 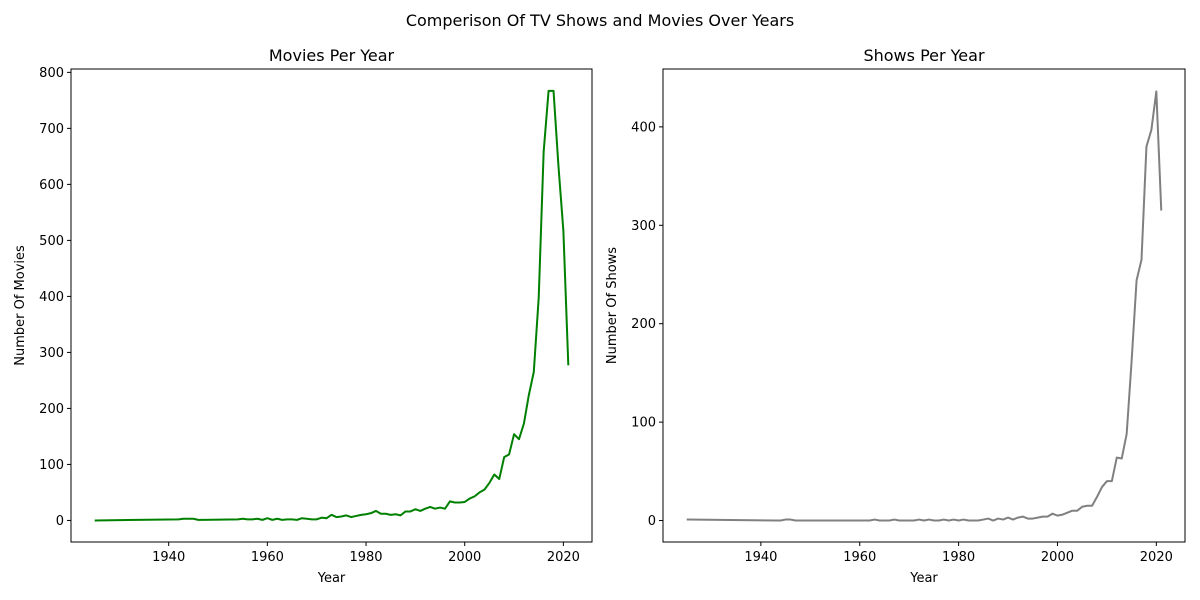 What do you see at coordinates (612, 305) in the screenshot?
I see `y-axis-label: Number Of Shows` at bounding box center [612, 305].